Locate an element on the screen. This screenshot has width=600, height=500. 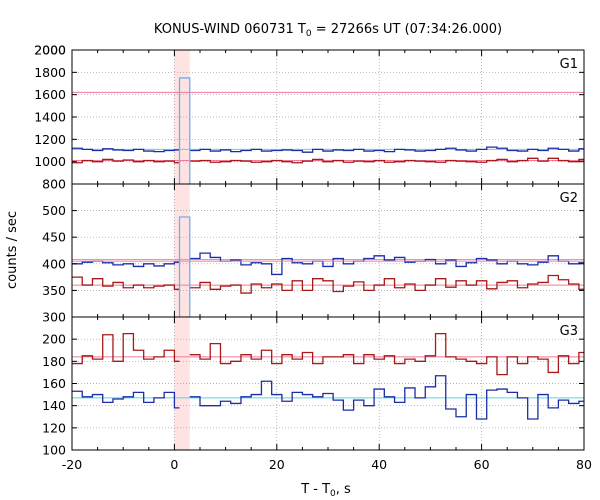
y-tick-label: 400 is located at coordinates (54, 263).